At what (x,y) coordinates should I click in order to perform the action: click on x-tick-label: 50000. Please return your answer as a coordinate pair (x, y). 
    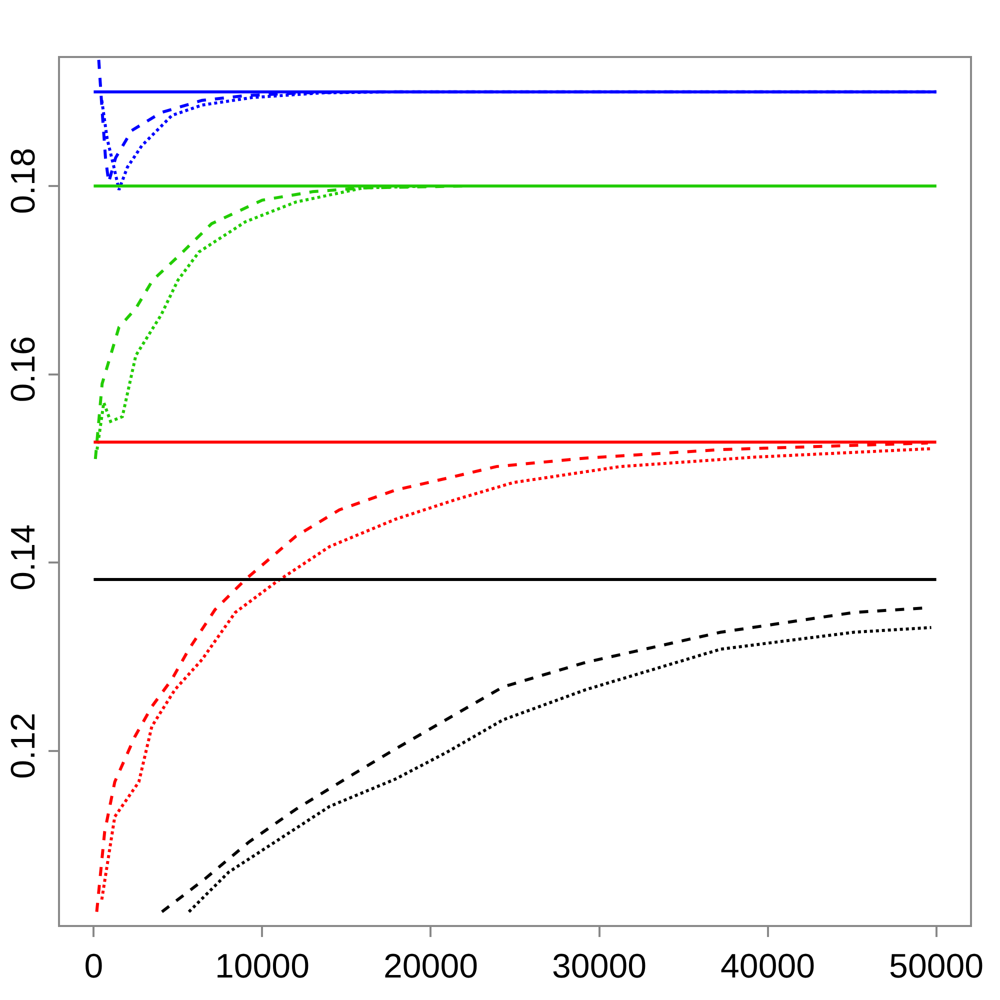
    Looking at the image, I should click on (936, 967).